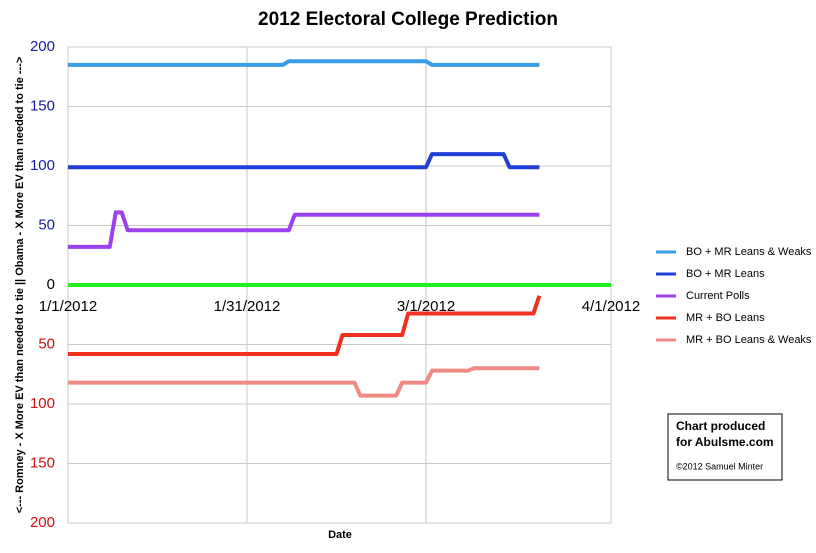  What do you see at coordinates (725, 318) in the screenshot?
I see `legend-label: MR + BO Leans` at bounding box center [725, 318].